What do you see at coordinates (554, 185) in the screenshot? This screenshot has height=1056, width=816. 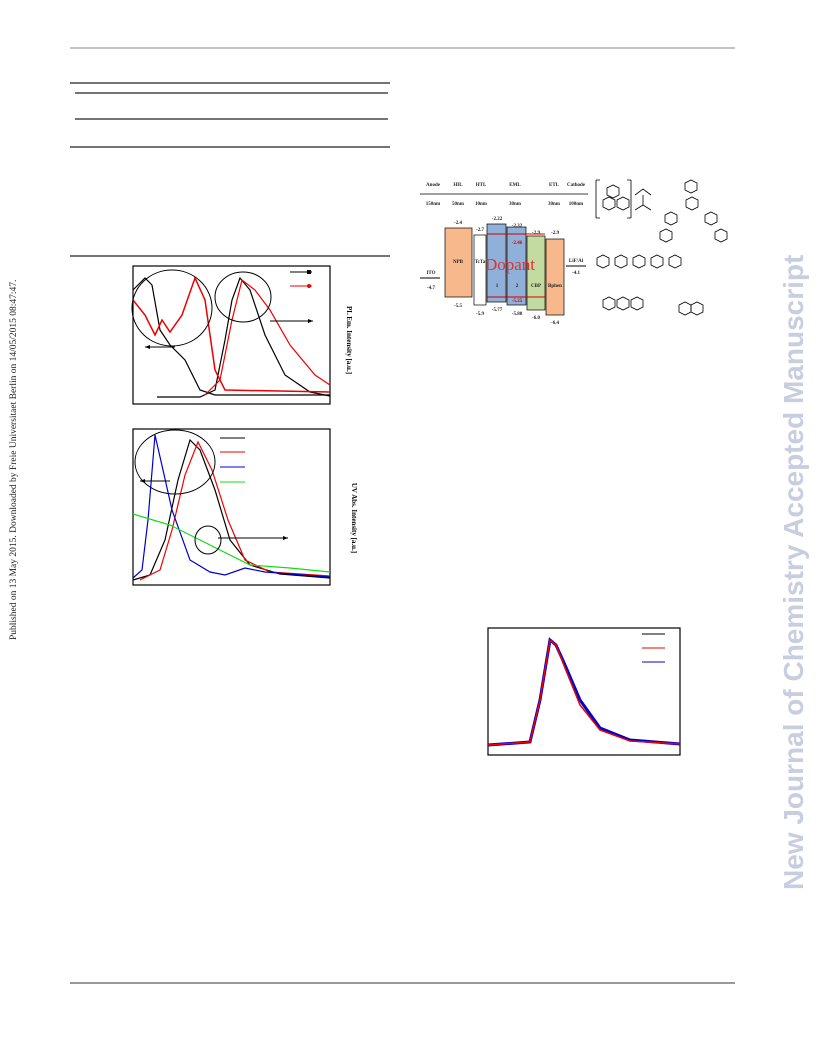 I see `layer-label: ETL` at bounding box center [554, 185].